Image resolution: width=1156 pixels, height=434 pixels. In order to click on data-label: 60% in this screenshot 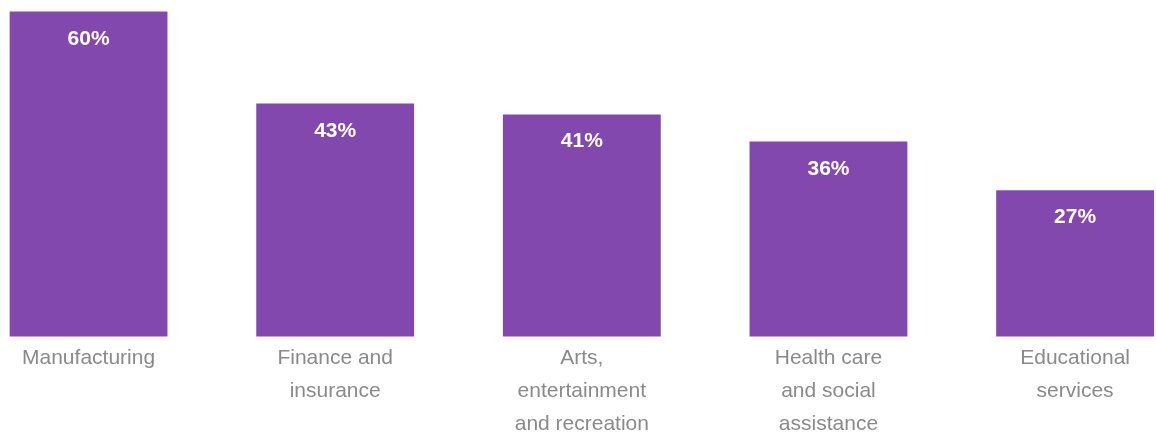, I will do `click(88, 37)`.